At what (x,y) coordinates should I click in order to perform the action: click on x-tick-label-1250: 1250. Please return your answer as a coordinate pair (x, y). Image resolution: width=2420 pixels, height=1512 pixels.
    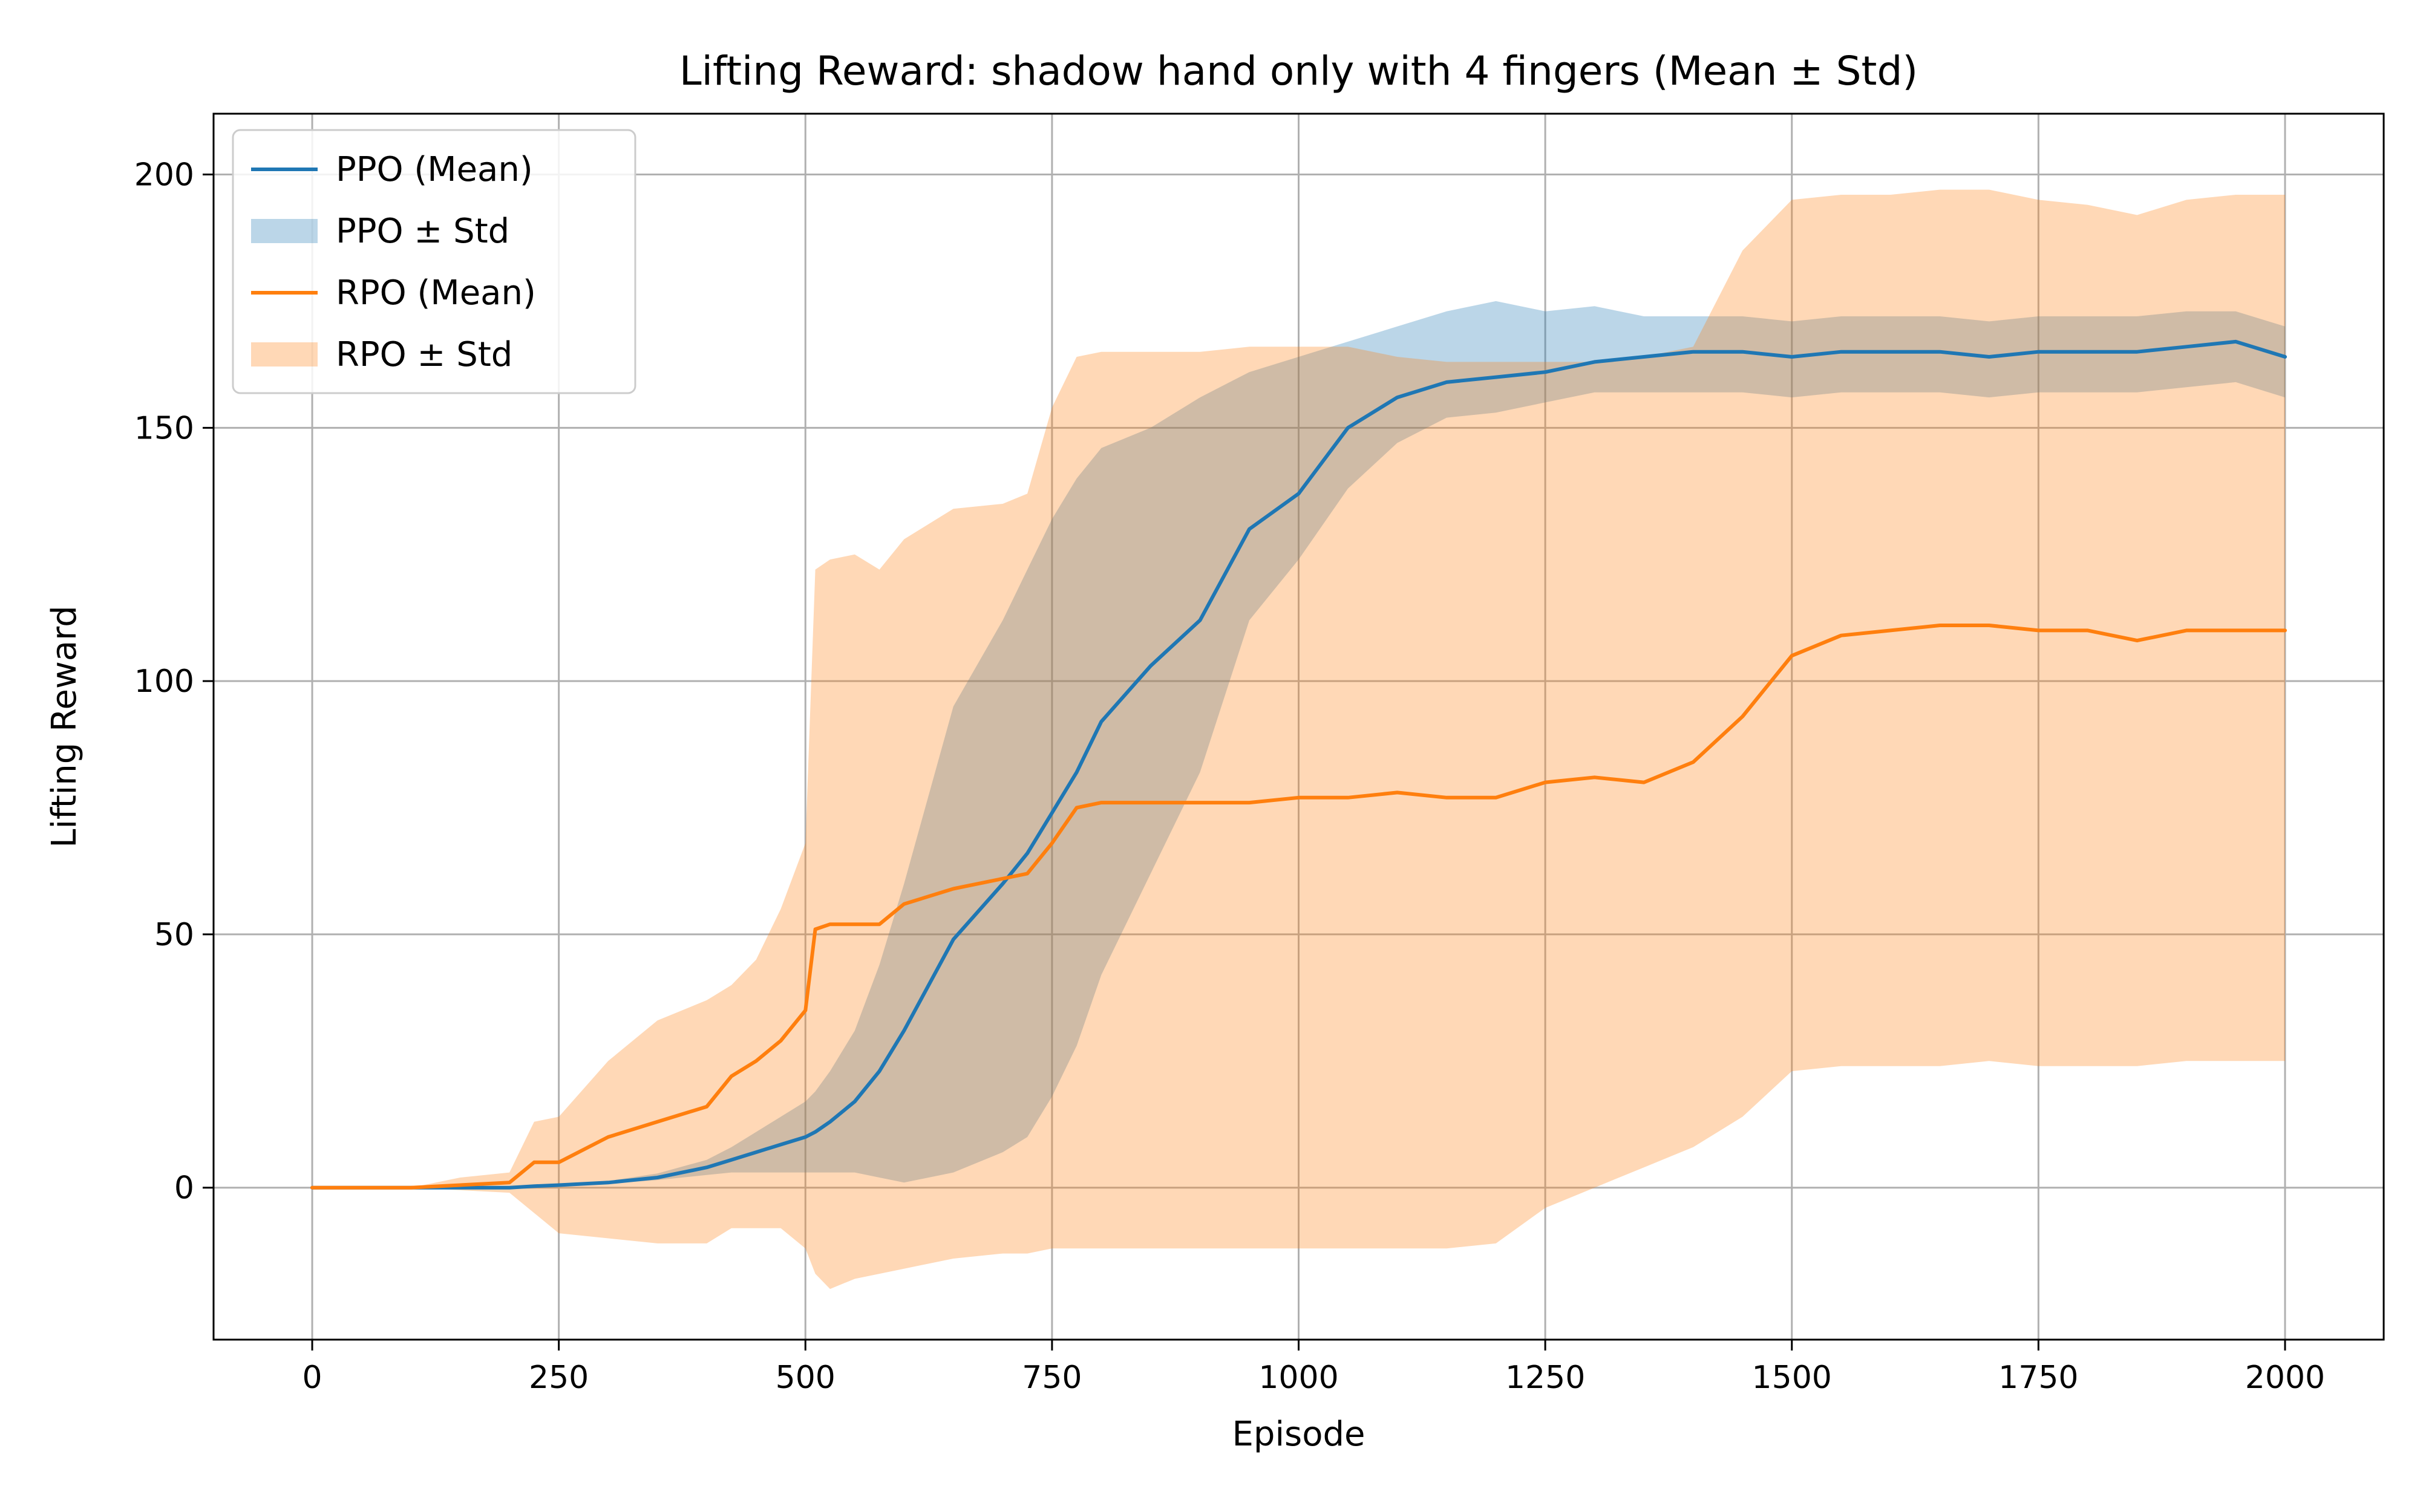
    Looking at the image, I should click on (1545, 1378).